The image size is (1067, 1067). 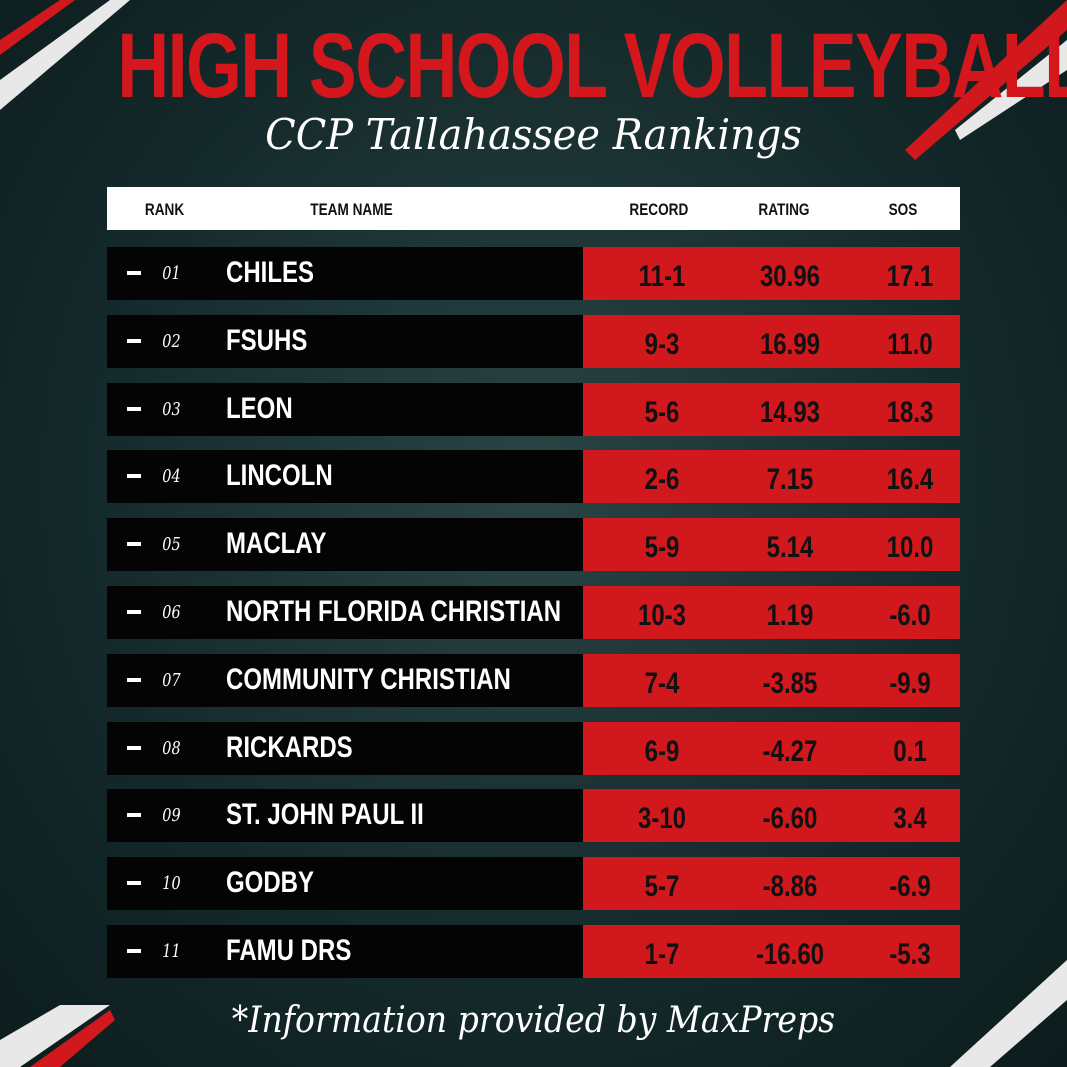 What do you see at coordinates (662, 276) in the screenshot?
I see `stat: 11-1` at bounding box center [662, 276].